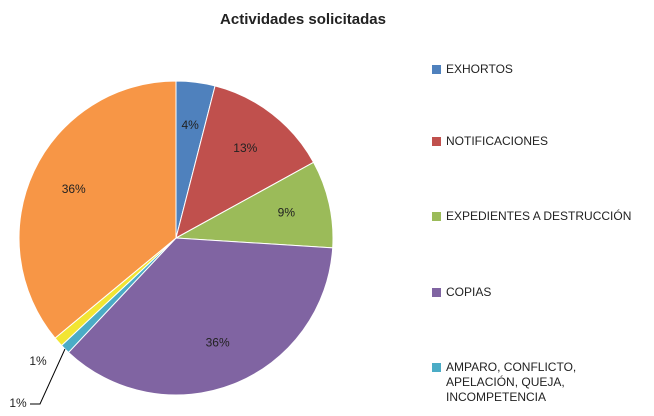 Image resolution: width=654 pixels, height=416 pixels. What do you see at coordinates (190, 125) in the screenshot?
I see `data-label: 4%` at bounding box center [190, 125].